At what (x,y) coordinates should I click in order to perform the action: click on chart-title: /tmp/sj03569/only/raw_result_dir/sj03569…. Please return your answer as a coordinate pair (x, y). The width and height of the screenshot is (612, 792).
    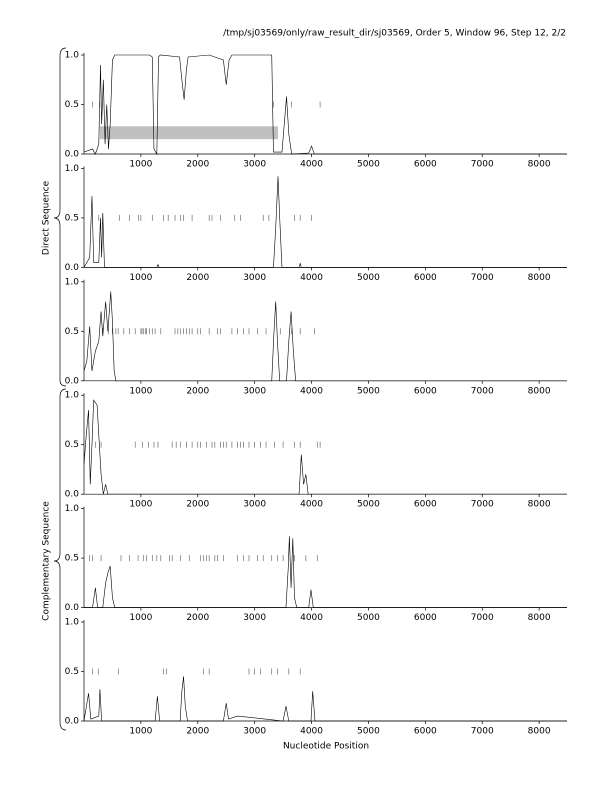
    Looking at the image, I should click on (394, 34).